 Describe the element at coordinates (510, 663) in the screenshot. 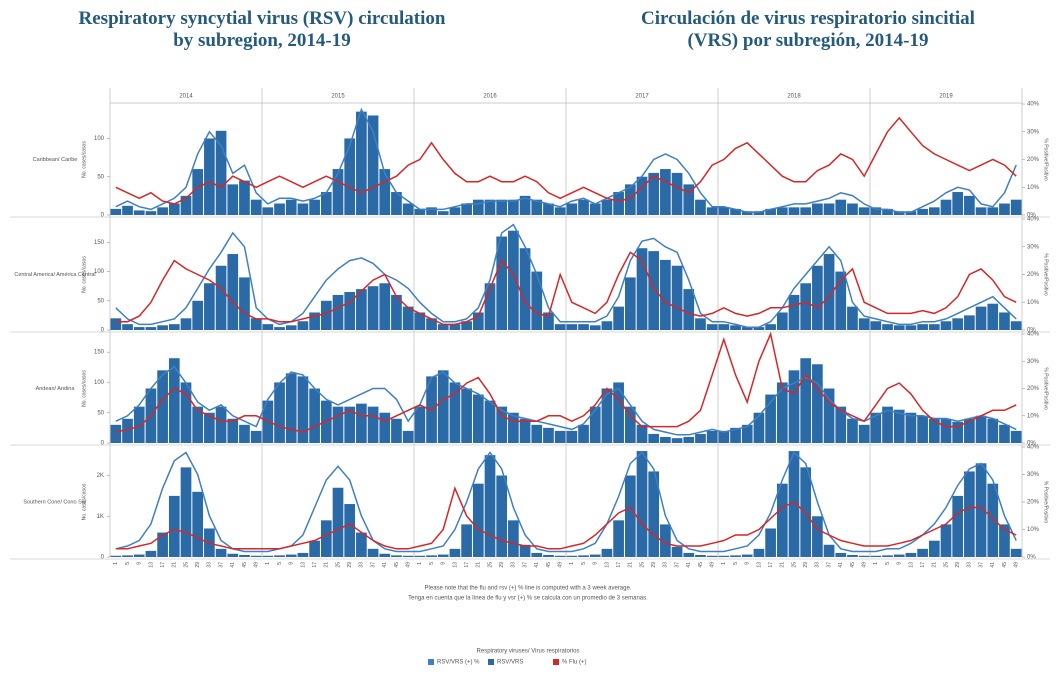

I see `legend-label: RSV/VRS` at that location.